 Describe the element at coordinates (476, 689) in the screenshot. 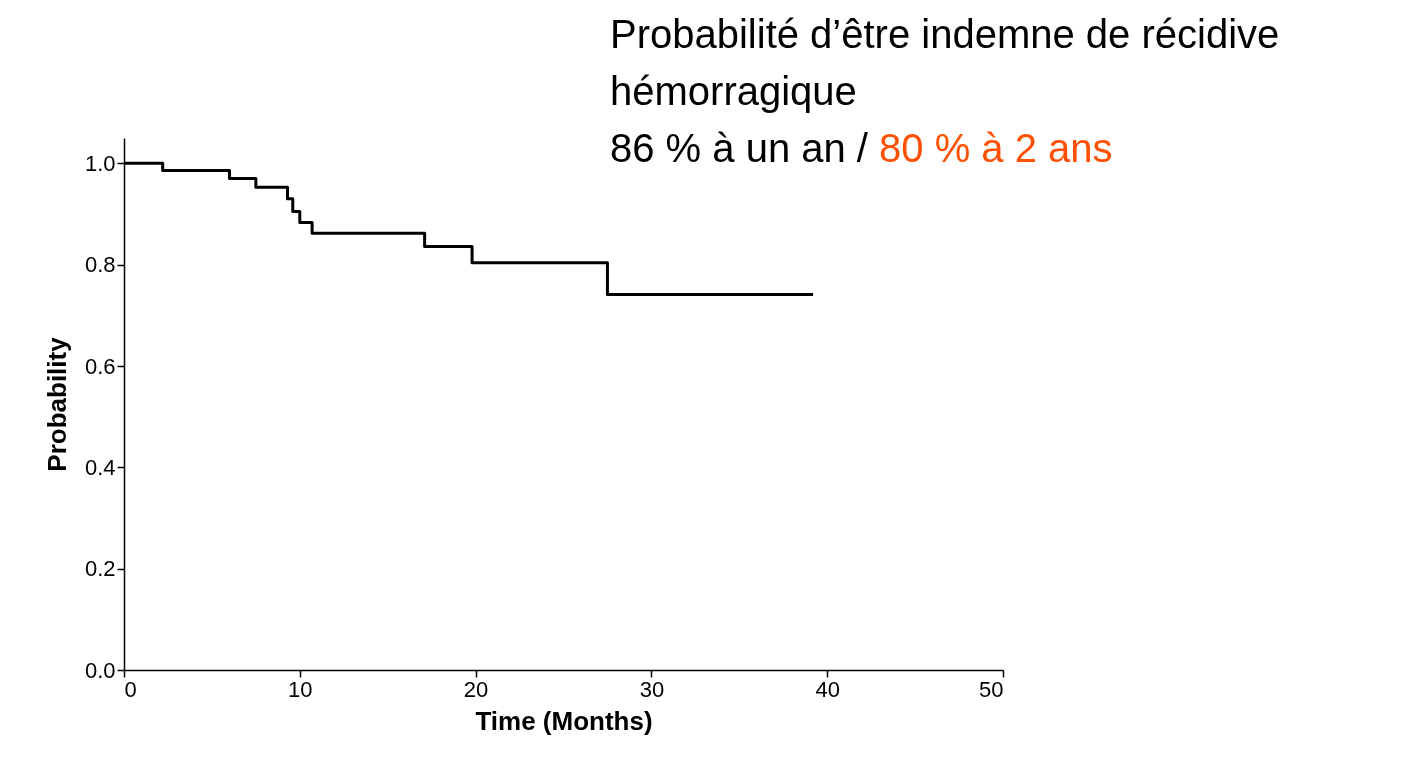

I see `x-tick-label: 20` at that location.